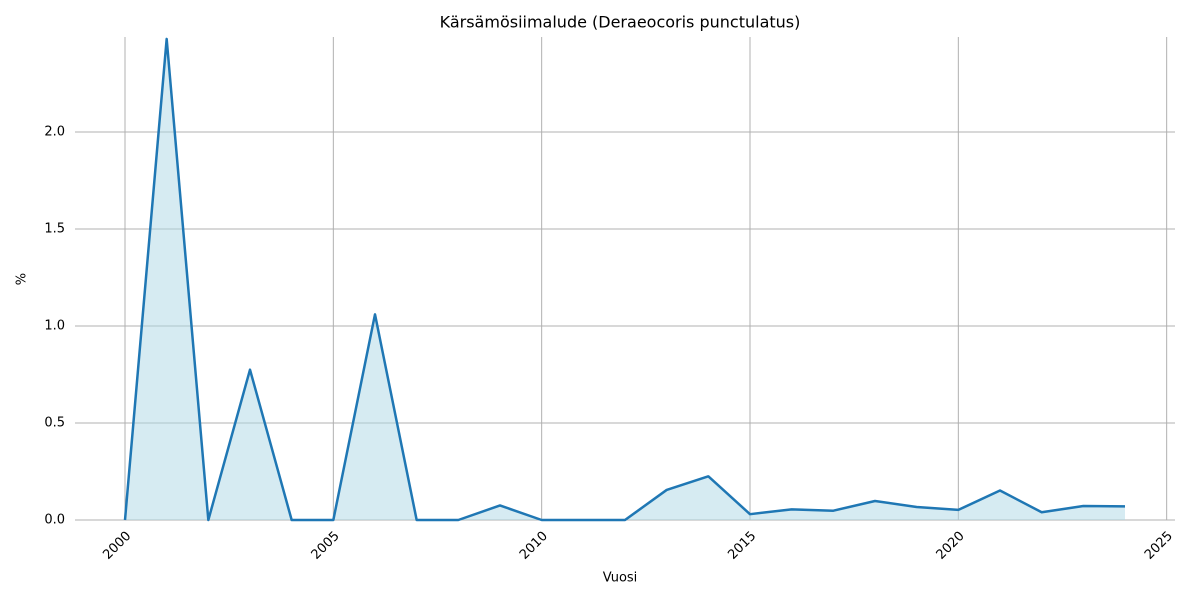  I want to click on y-tick-label: 2.0, so click(54, 132).